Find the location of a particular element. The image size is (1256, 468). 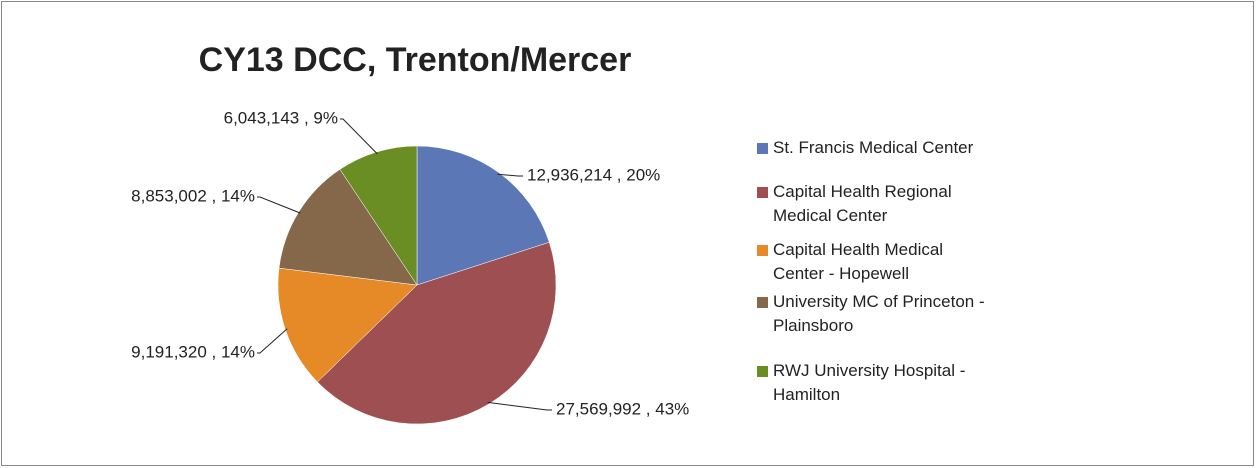

legend-item: Capital Health Regional Medical Center is located at coordinates (877, 204).